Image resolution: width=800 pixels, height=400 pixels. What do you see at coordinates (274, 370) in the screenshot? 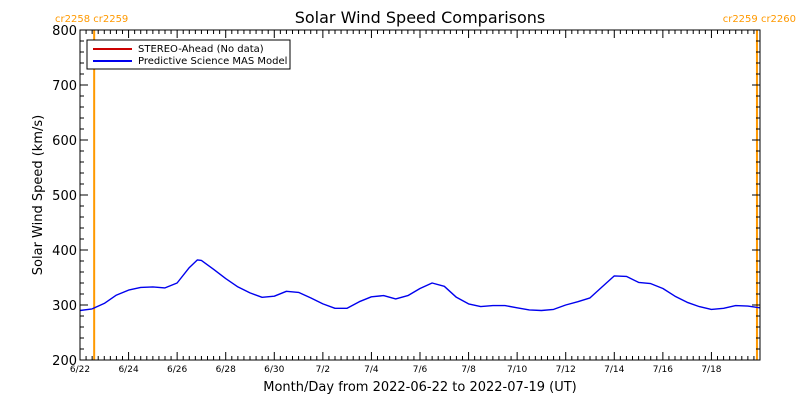
I see `x-tick-label: 6/30` at bounding box center [274, 370].